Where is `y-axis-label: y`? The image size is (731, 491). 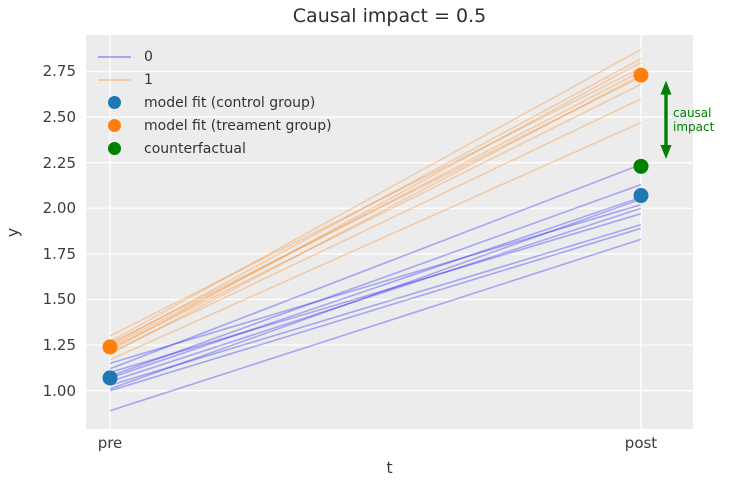
y-axis-label: y is located at coordinates (13, 232).